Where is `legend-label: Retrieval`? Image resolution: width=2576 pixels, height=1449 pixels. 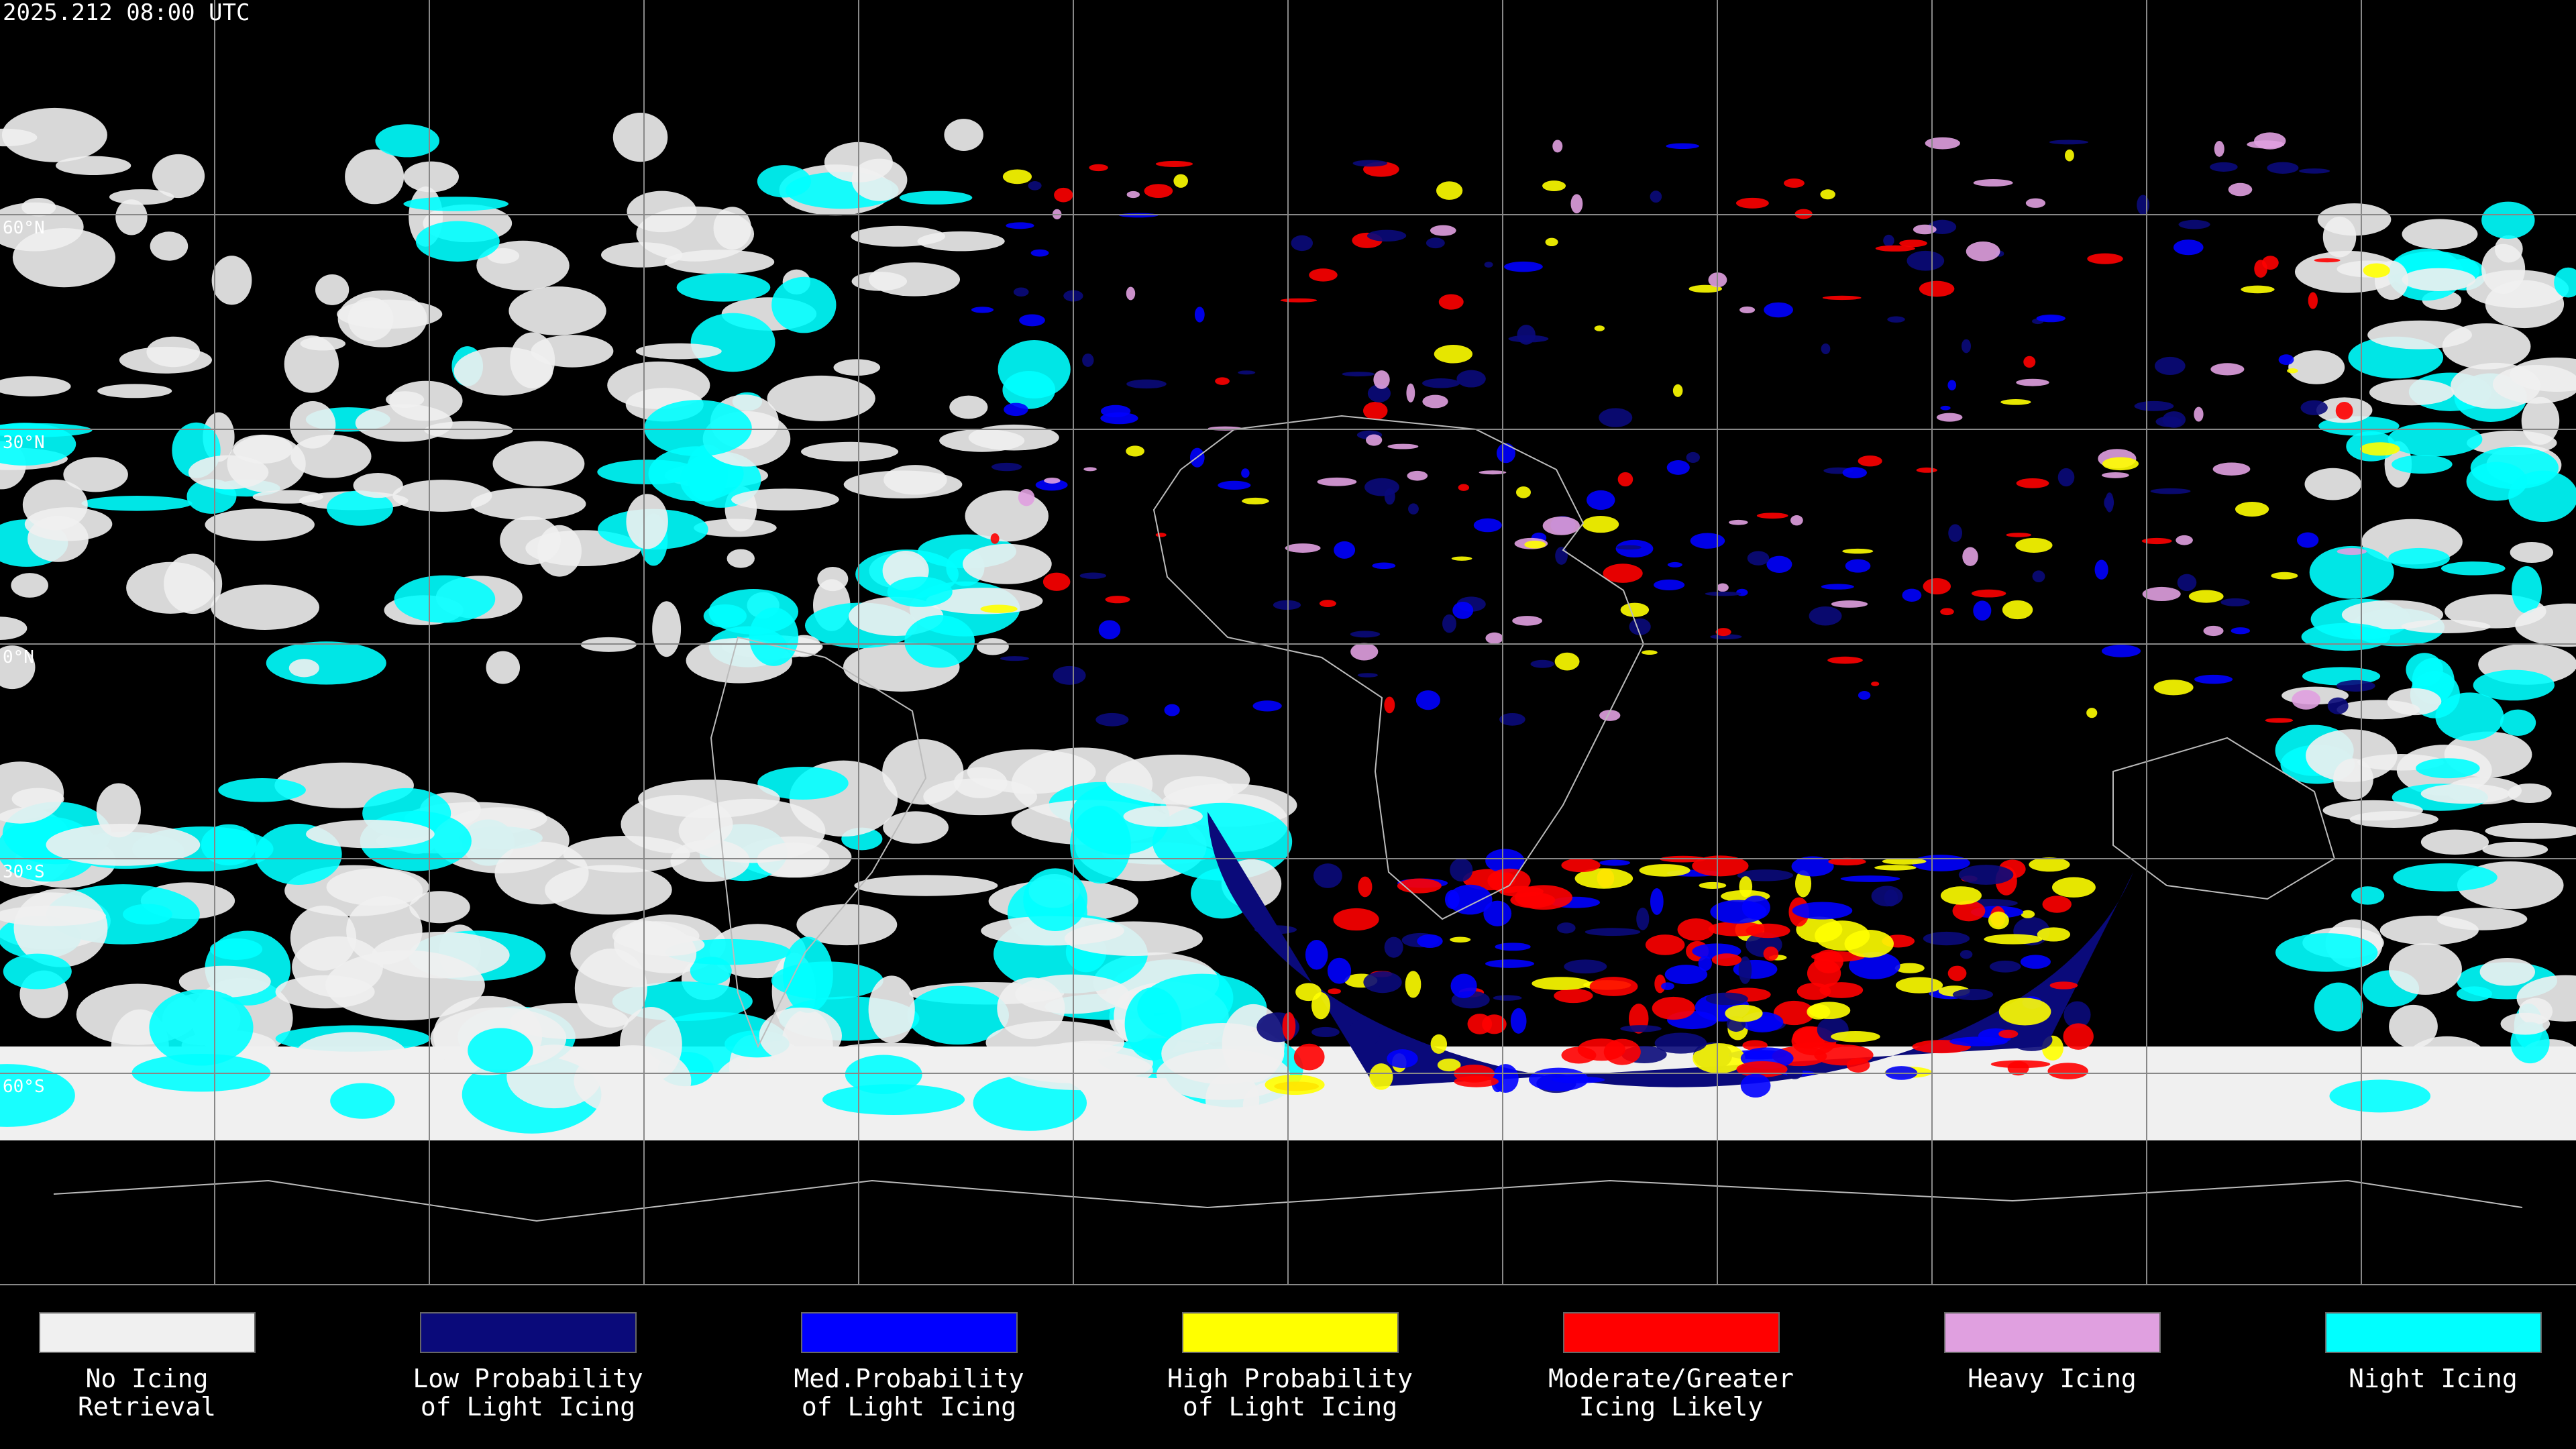
legend-label: Retrieval is located at coordinates (147, 1406).